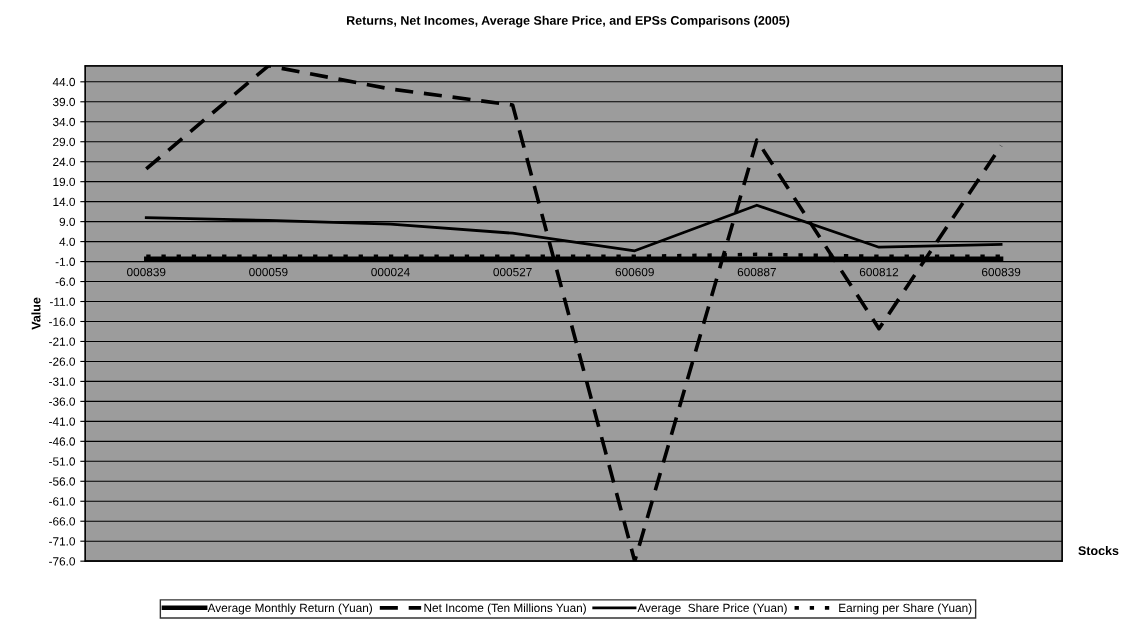  I want to click on x-tick-label: 000024, so click(390, 272).